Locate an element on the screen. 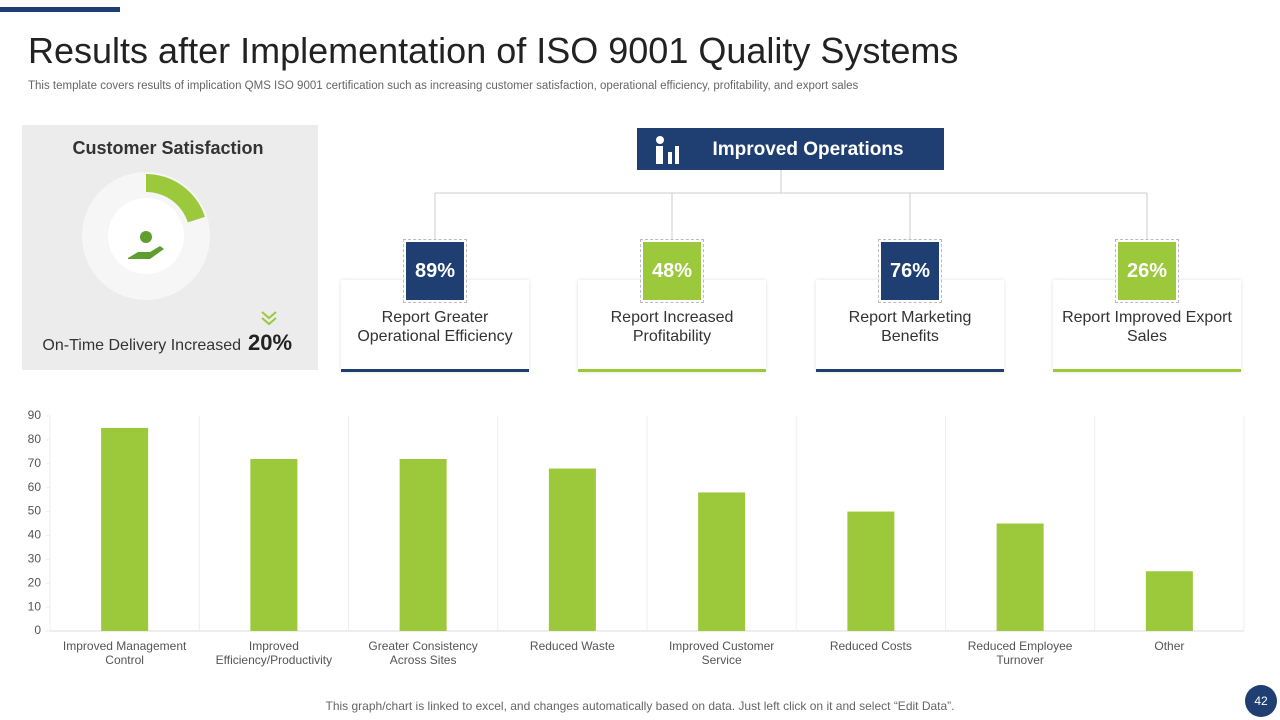  page-number: 42 is located at coordinates (1261, 701).